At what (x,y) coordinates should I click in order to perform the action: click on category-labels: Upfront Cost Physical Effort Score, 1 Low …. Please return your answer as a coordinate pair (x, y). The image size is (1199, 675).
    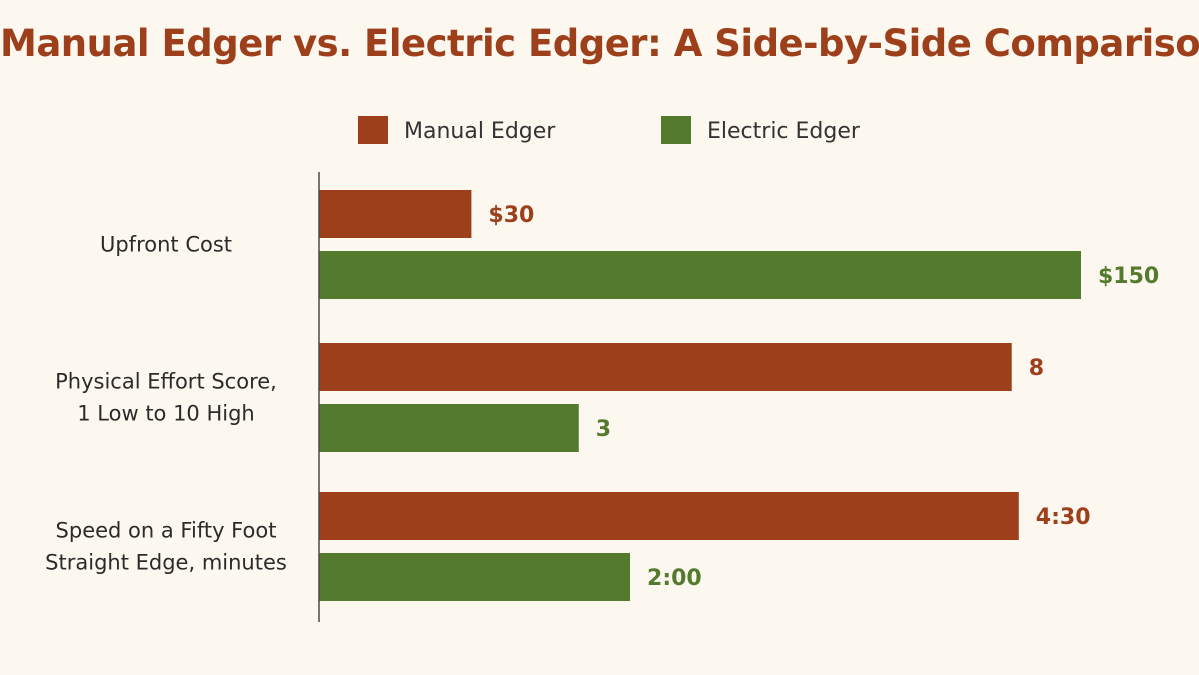
    Looking at the image, I should click on (166, 404).